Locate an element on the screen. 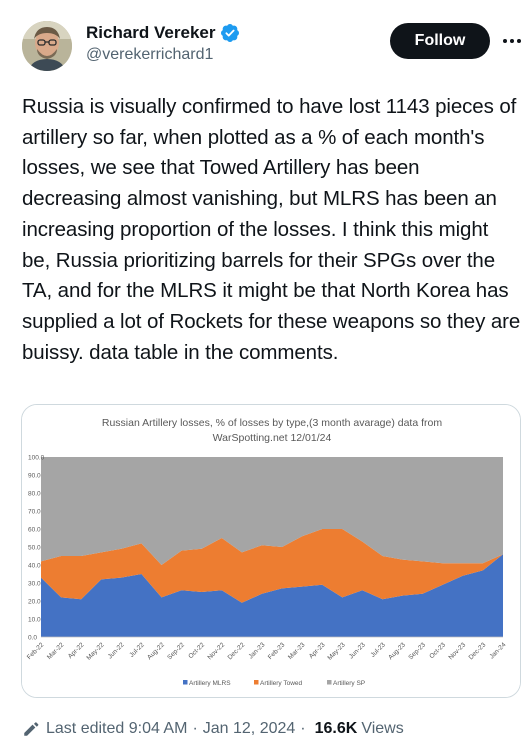 The width and height of the screenshot is (528, 750). y-tick-label: 20.0 is located at coordinates (34, 602).